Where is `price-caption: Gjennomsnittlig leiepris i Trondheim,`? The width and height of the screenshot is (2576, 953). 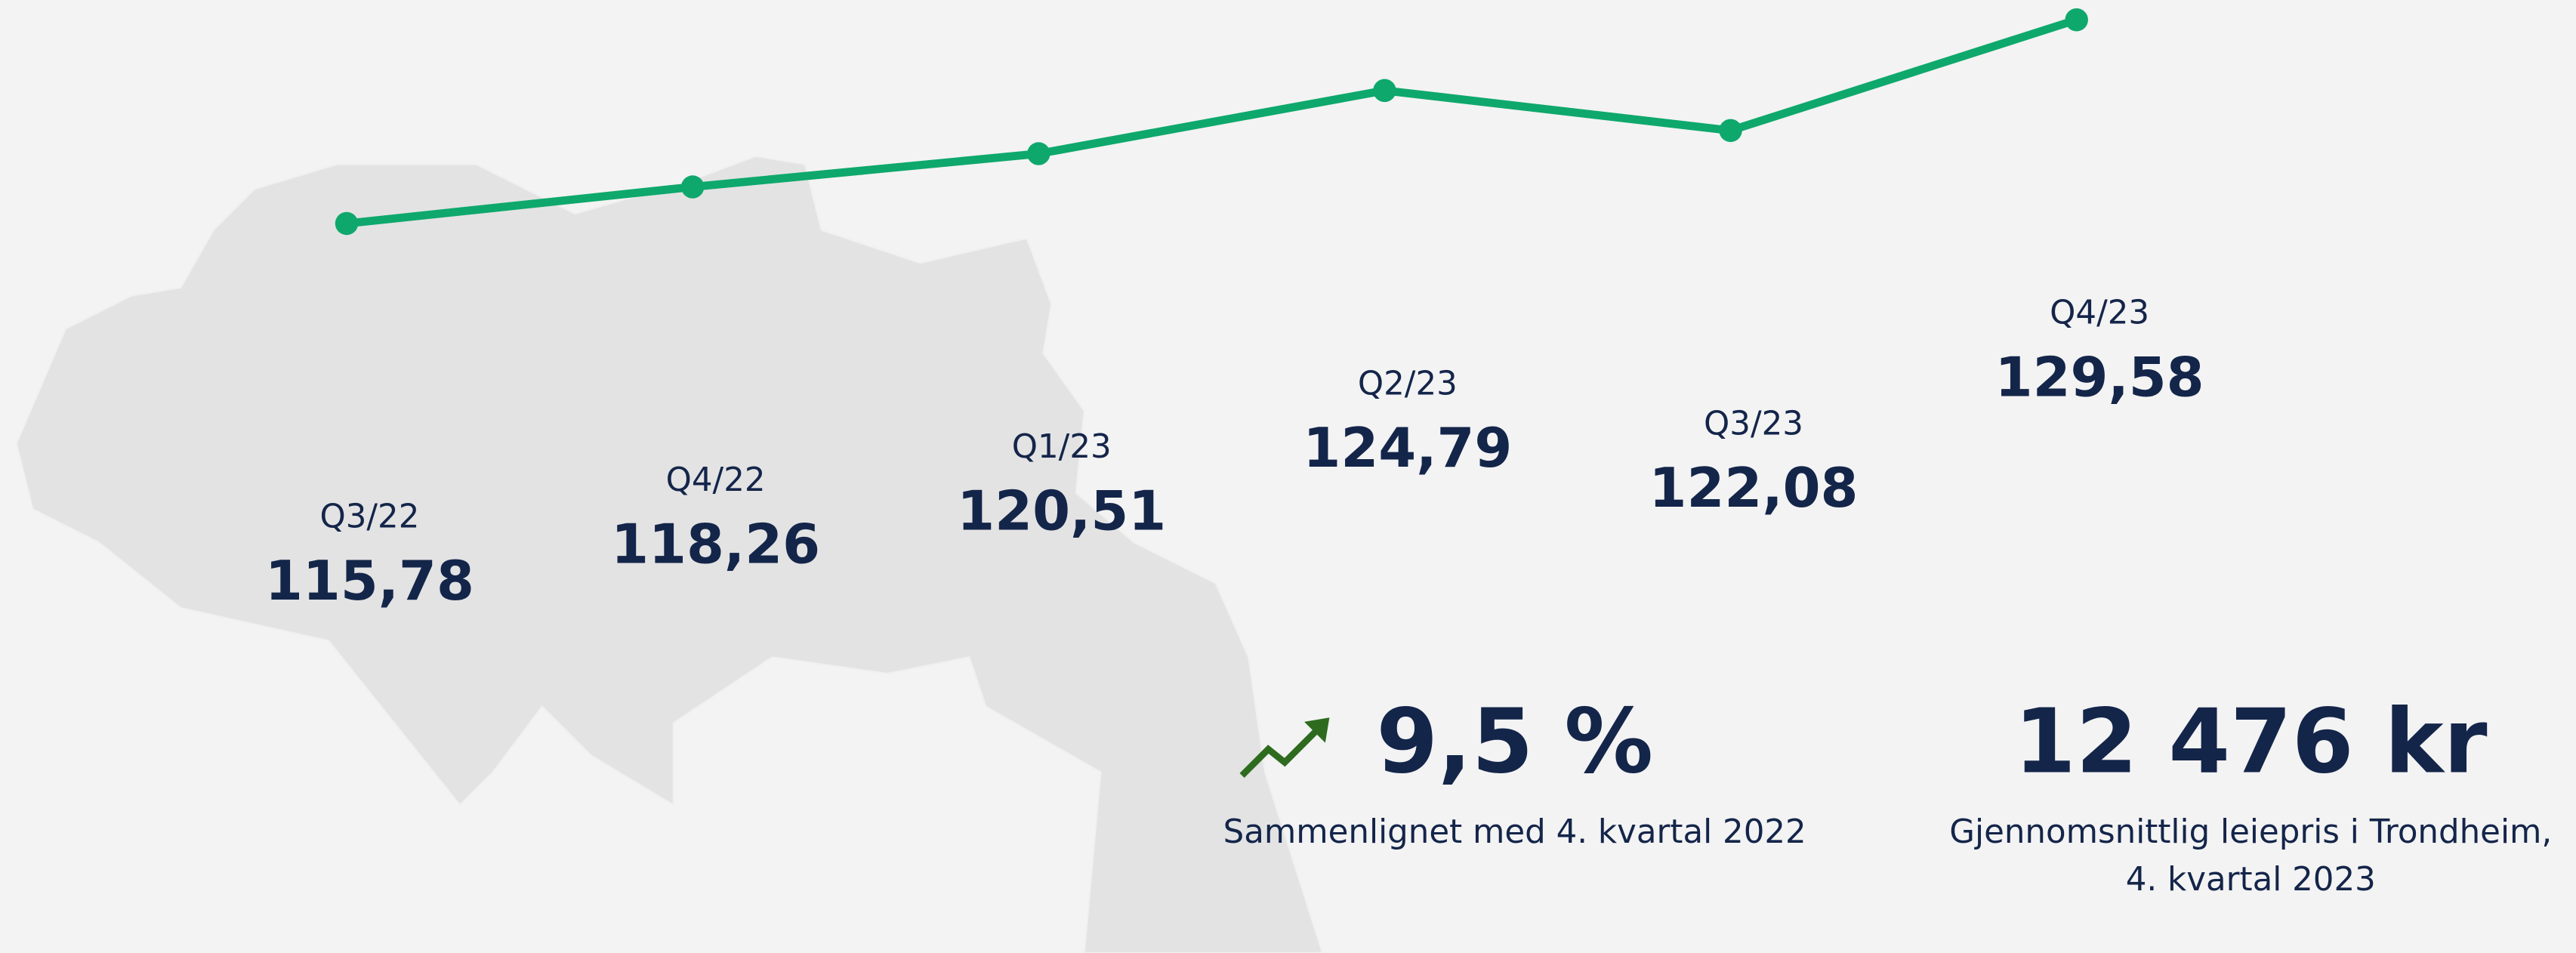 price-caption: Gjennomsnittlig leiepris i Trondheim, is located at coordinates (2250, 832).